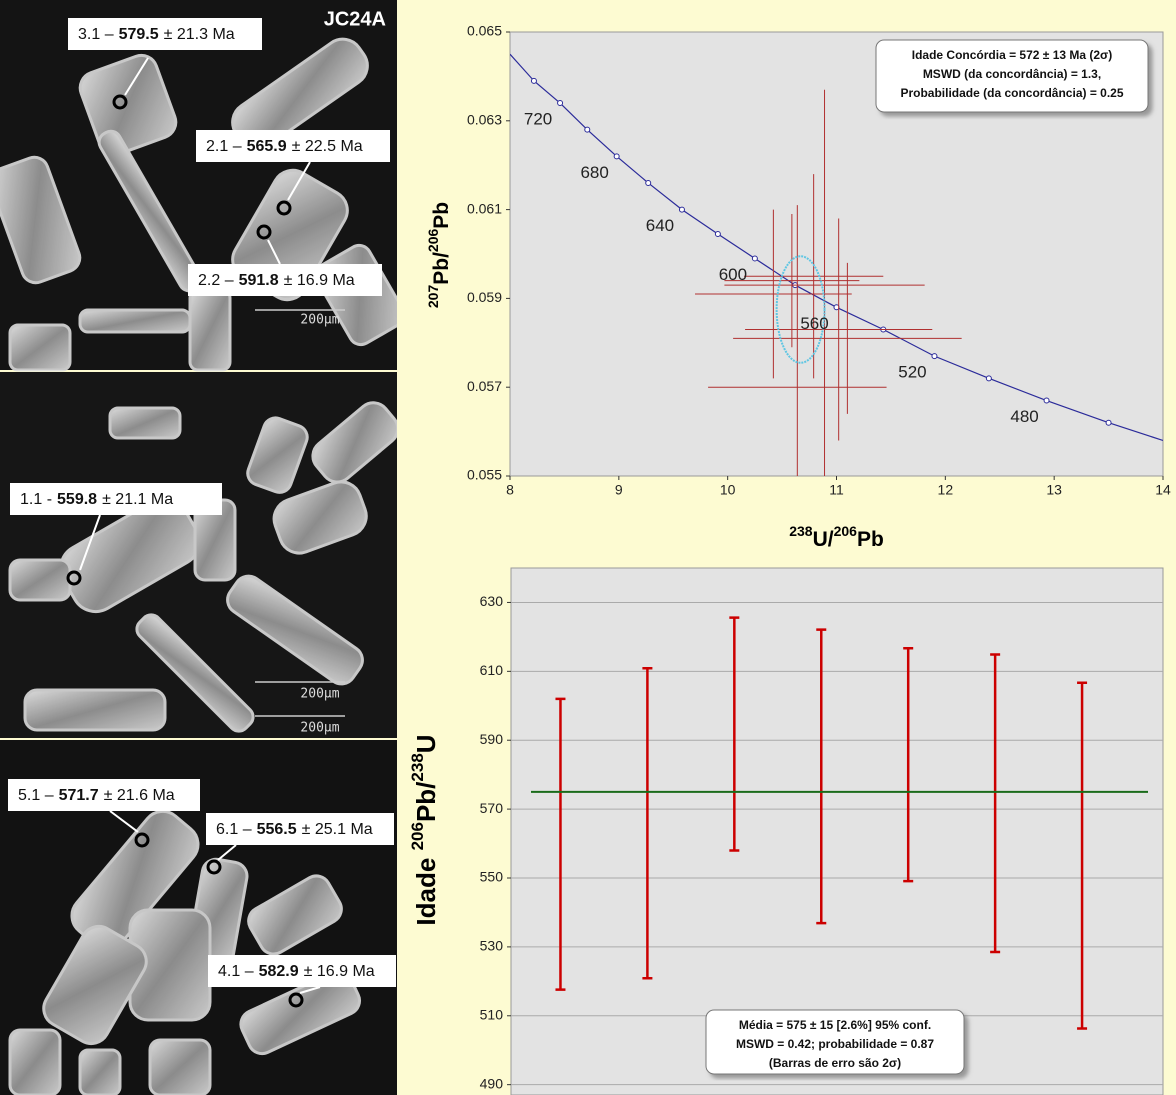 Image resolution: width=1176 pixels, height=1095 pixels. Describe the element at coordinates (426, 887) in the screenshot. I see `label-part: Idade` at that location.